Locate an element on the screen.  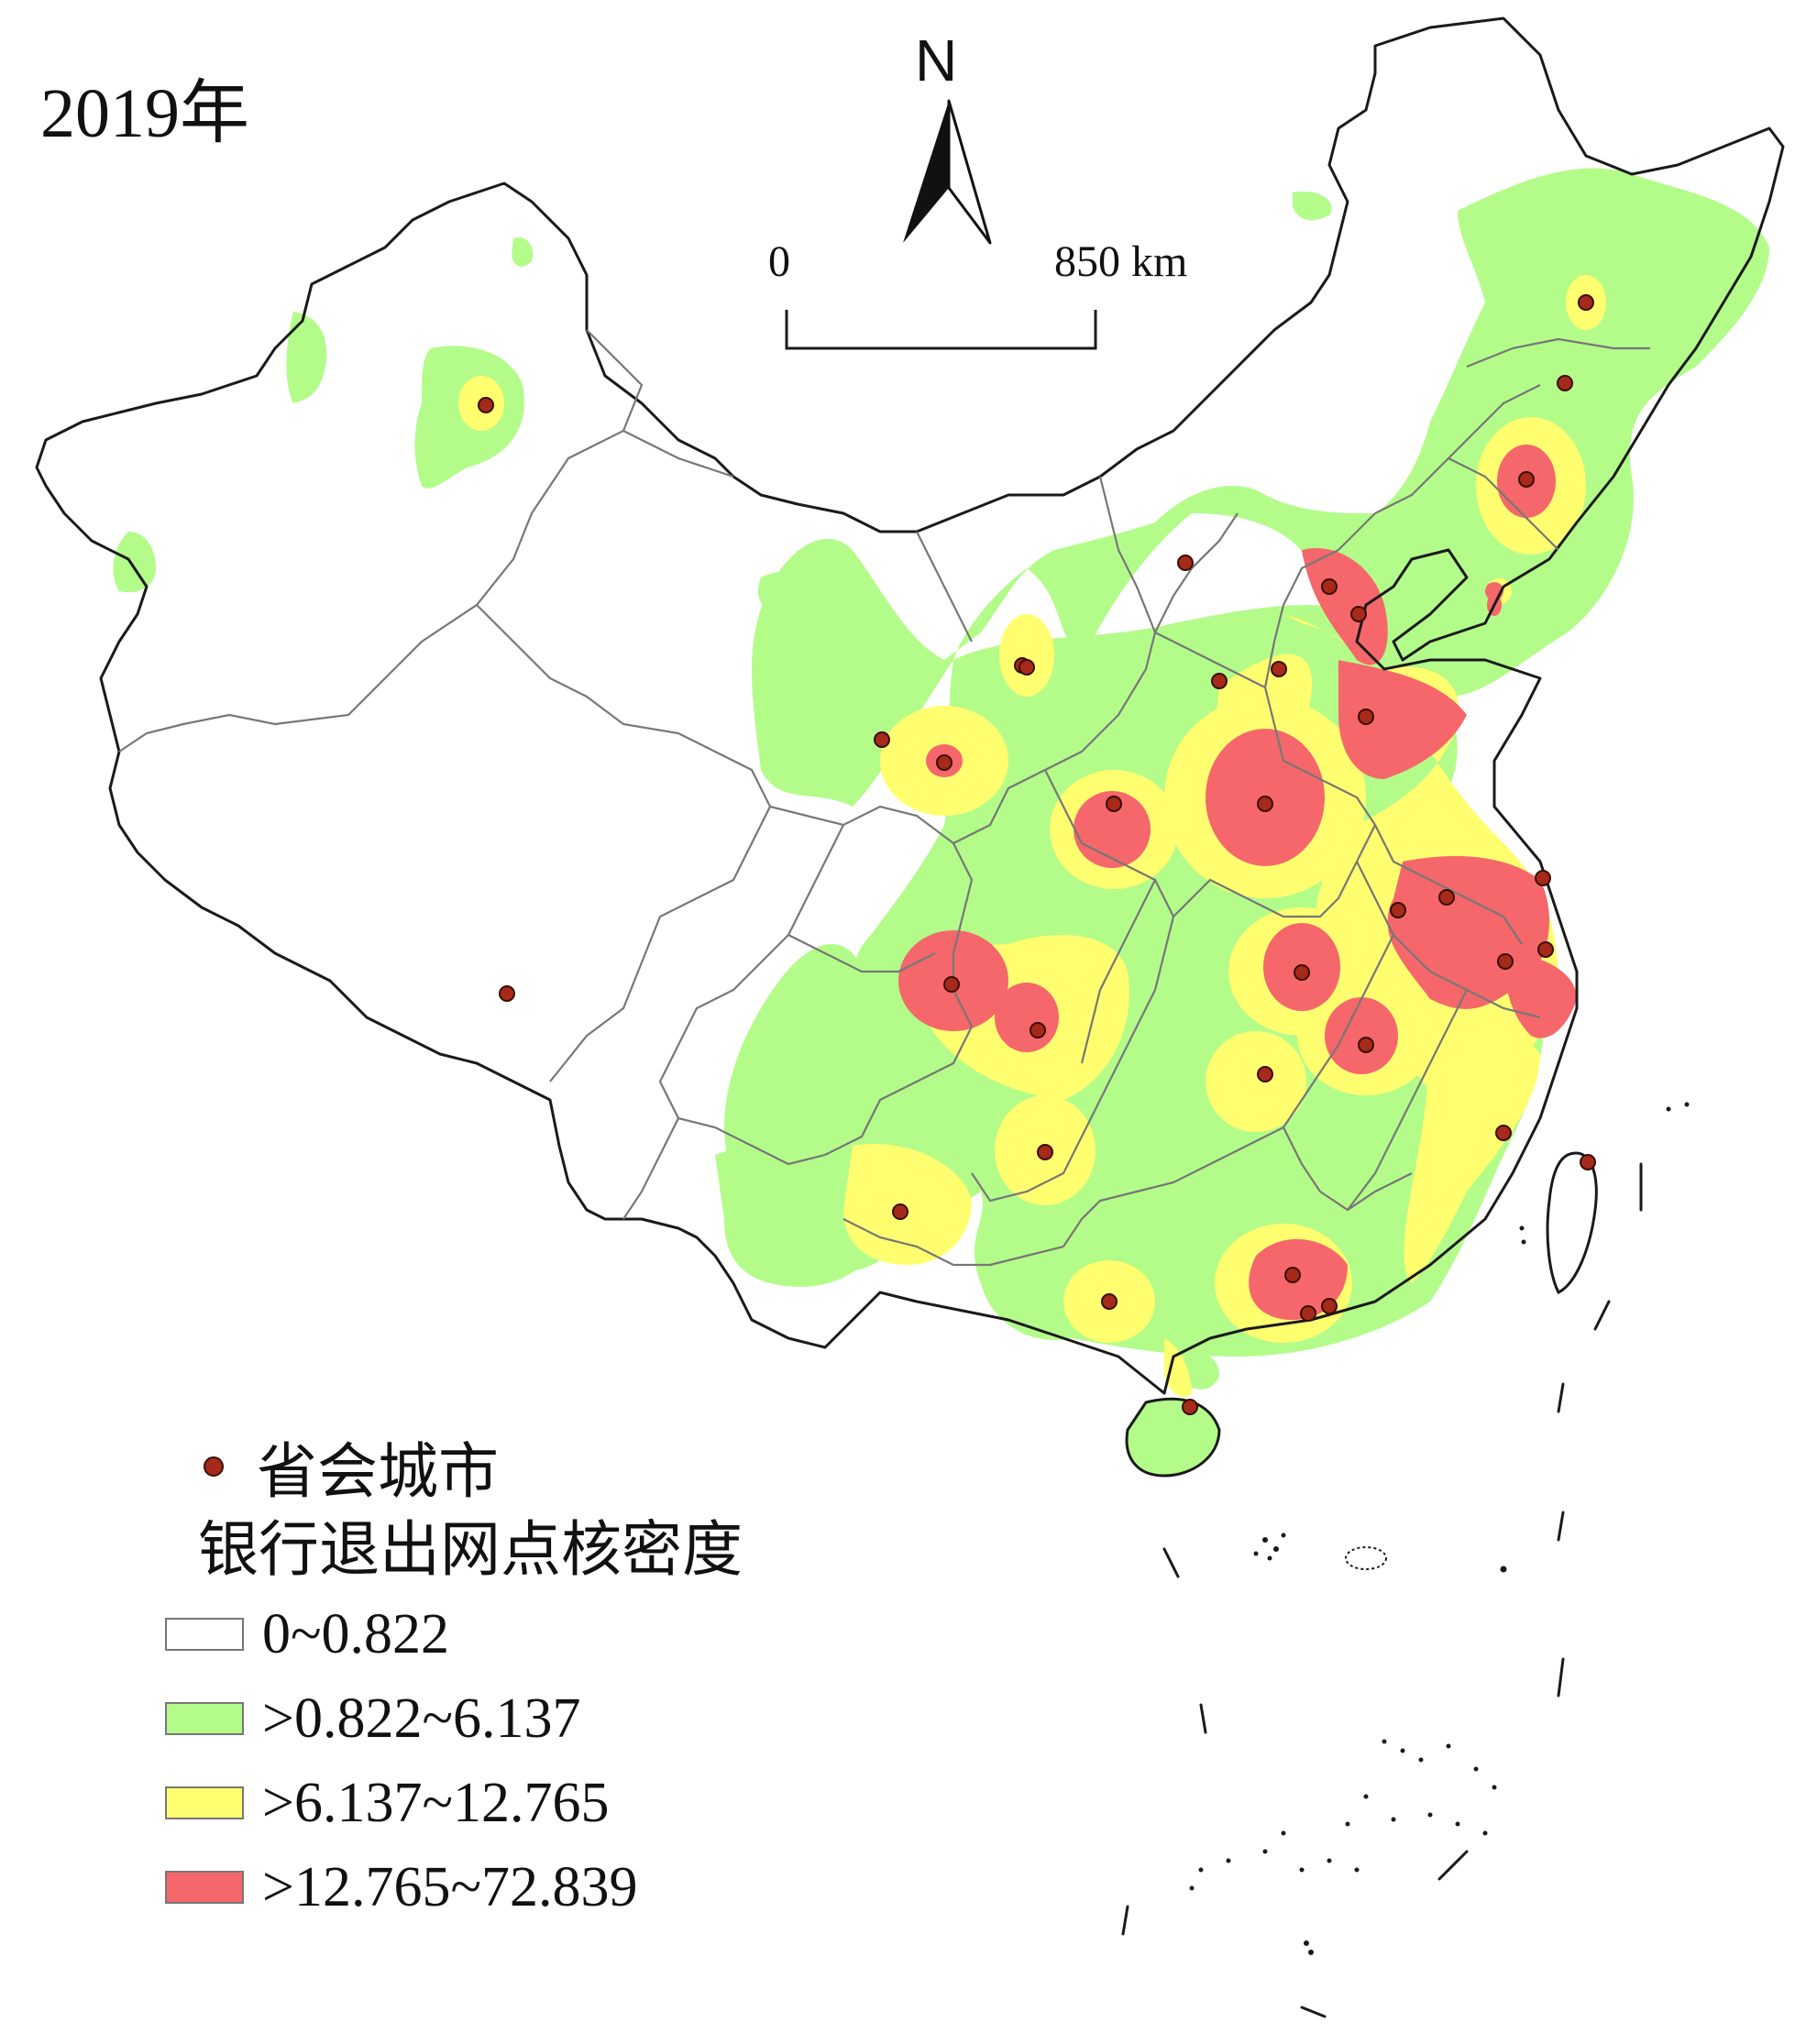
scale-bar is located at coordinates (941, 330).